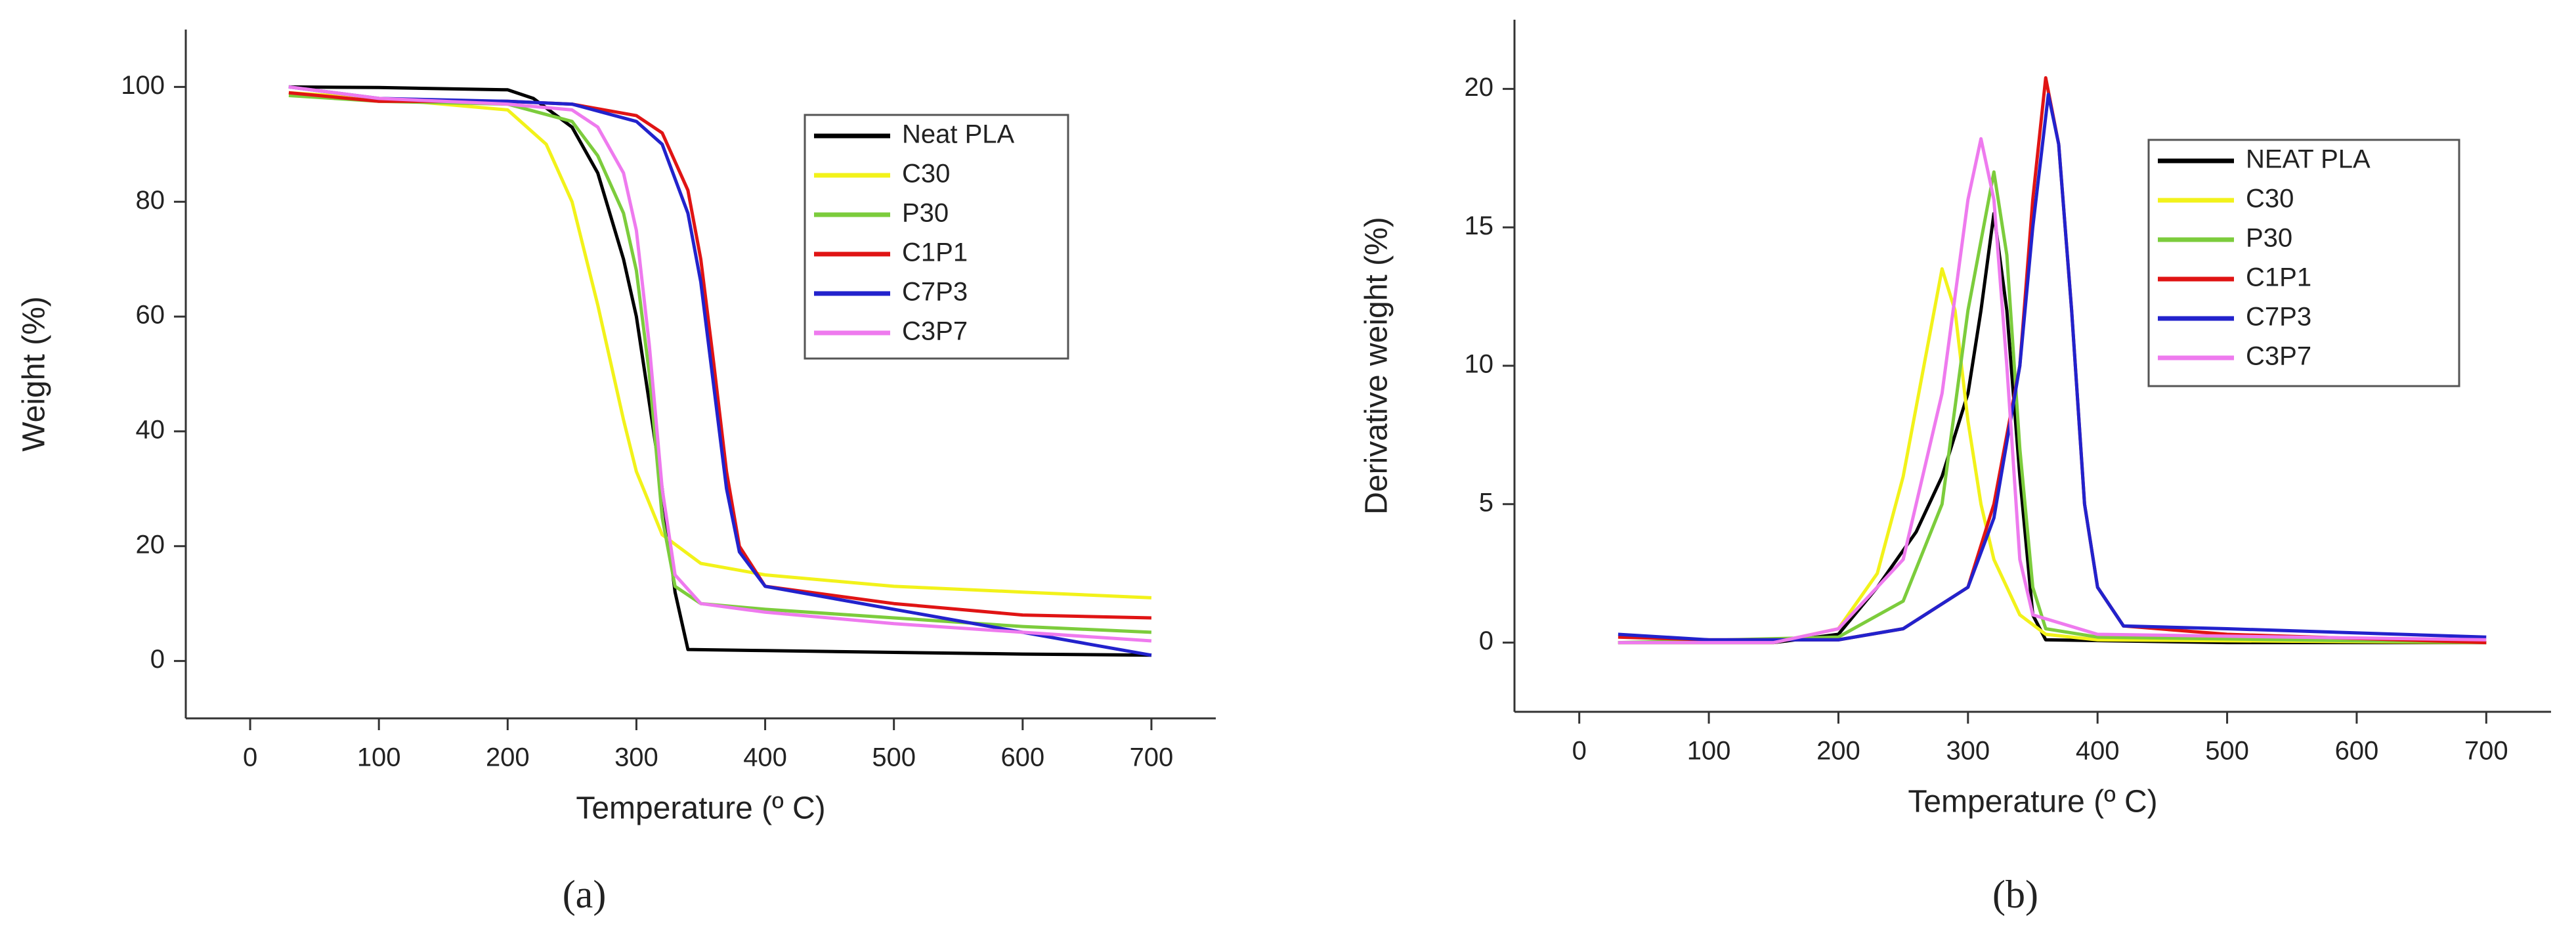 The width and height of the screenshot is (2576, 939). What do you see at coordinates (1486, 502) in the screenshot?
I see `y-tick-label: 5` at bounding box center [1486, 502].